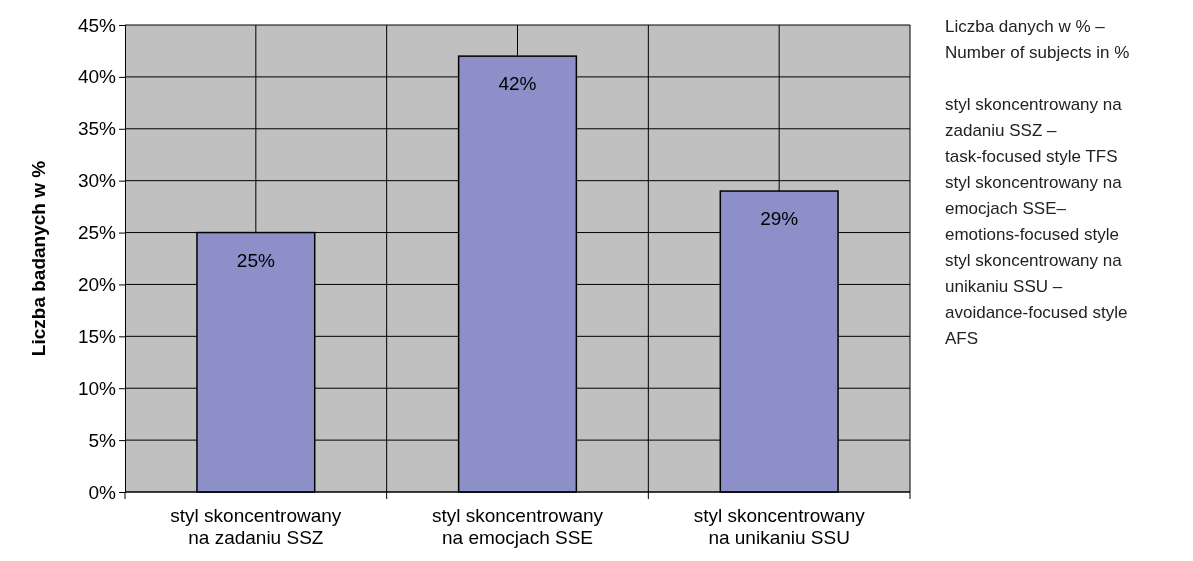 Image resolution: width=1193 pixels, height=561 pixels. I want to click on text: styl skoncentrowany na unikaniu SSU – avoidance-focused style AFS, so click(1036, 299).